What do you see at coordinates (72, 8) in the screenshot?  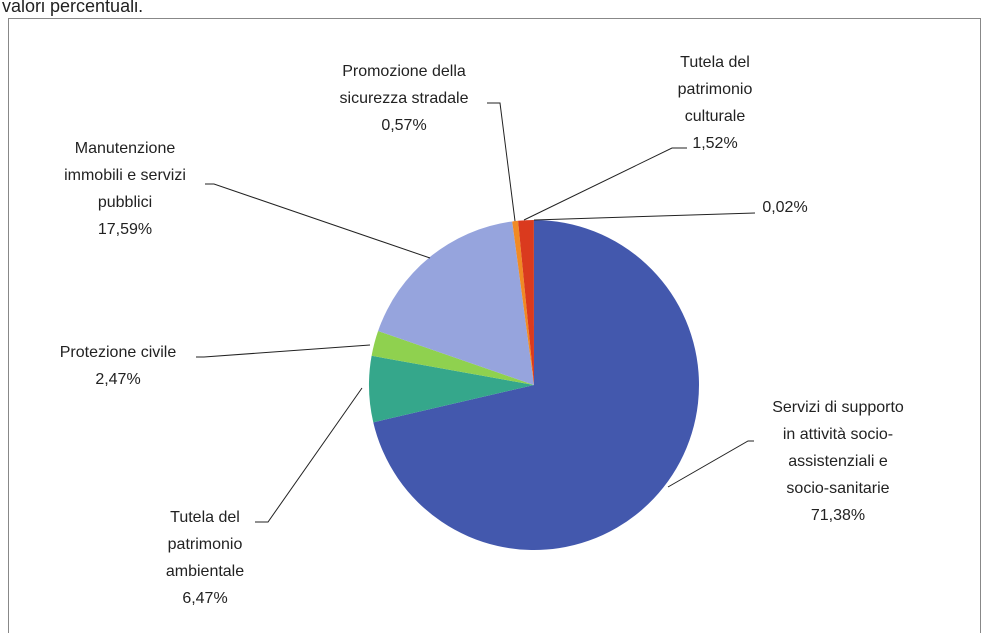 I see `caption: valori percentuali.` at bounding box center [72, 8].